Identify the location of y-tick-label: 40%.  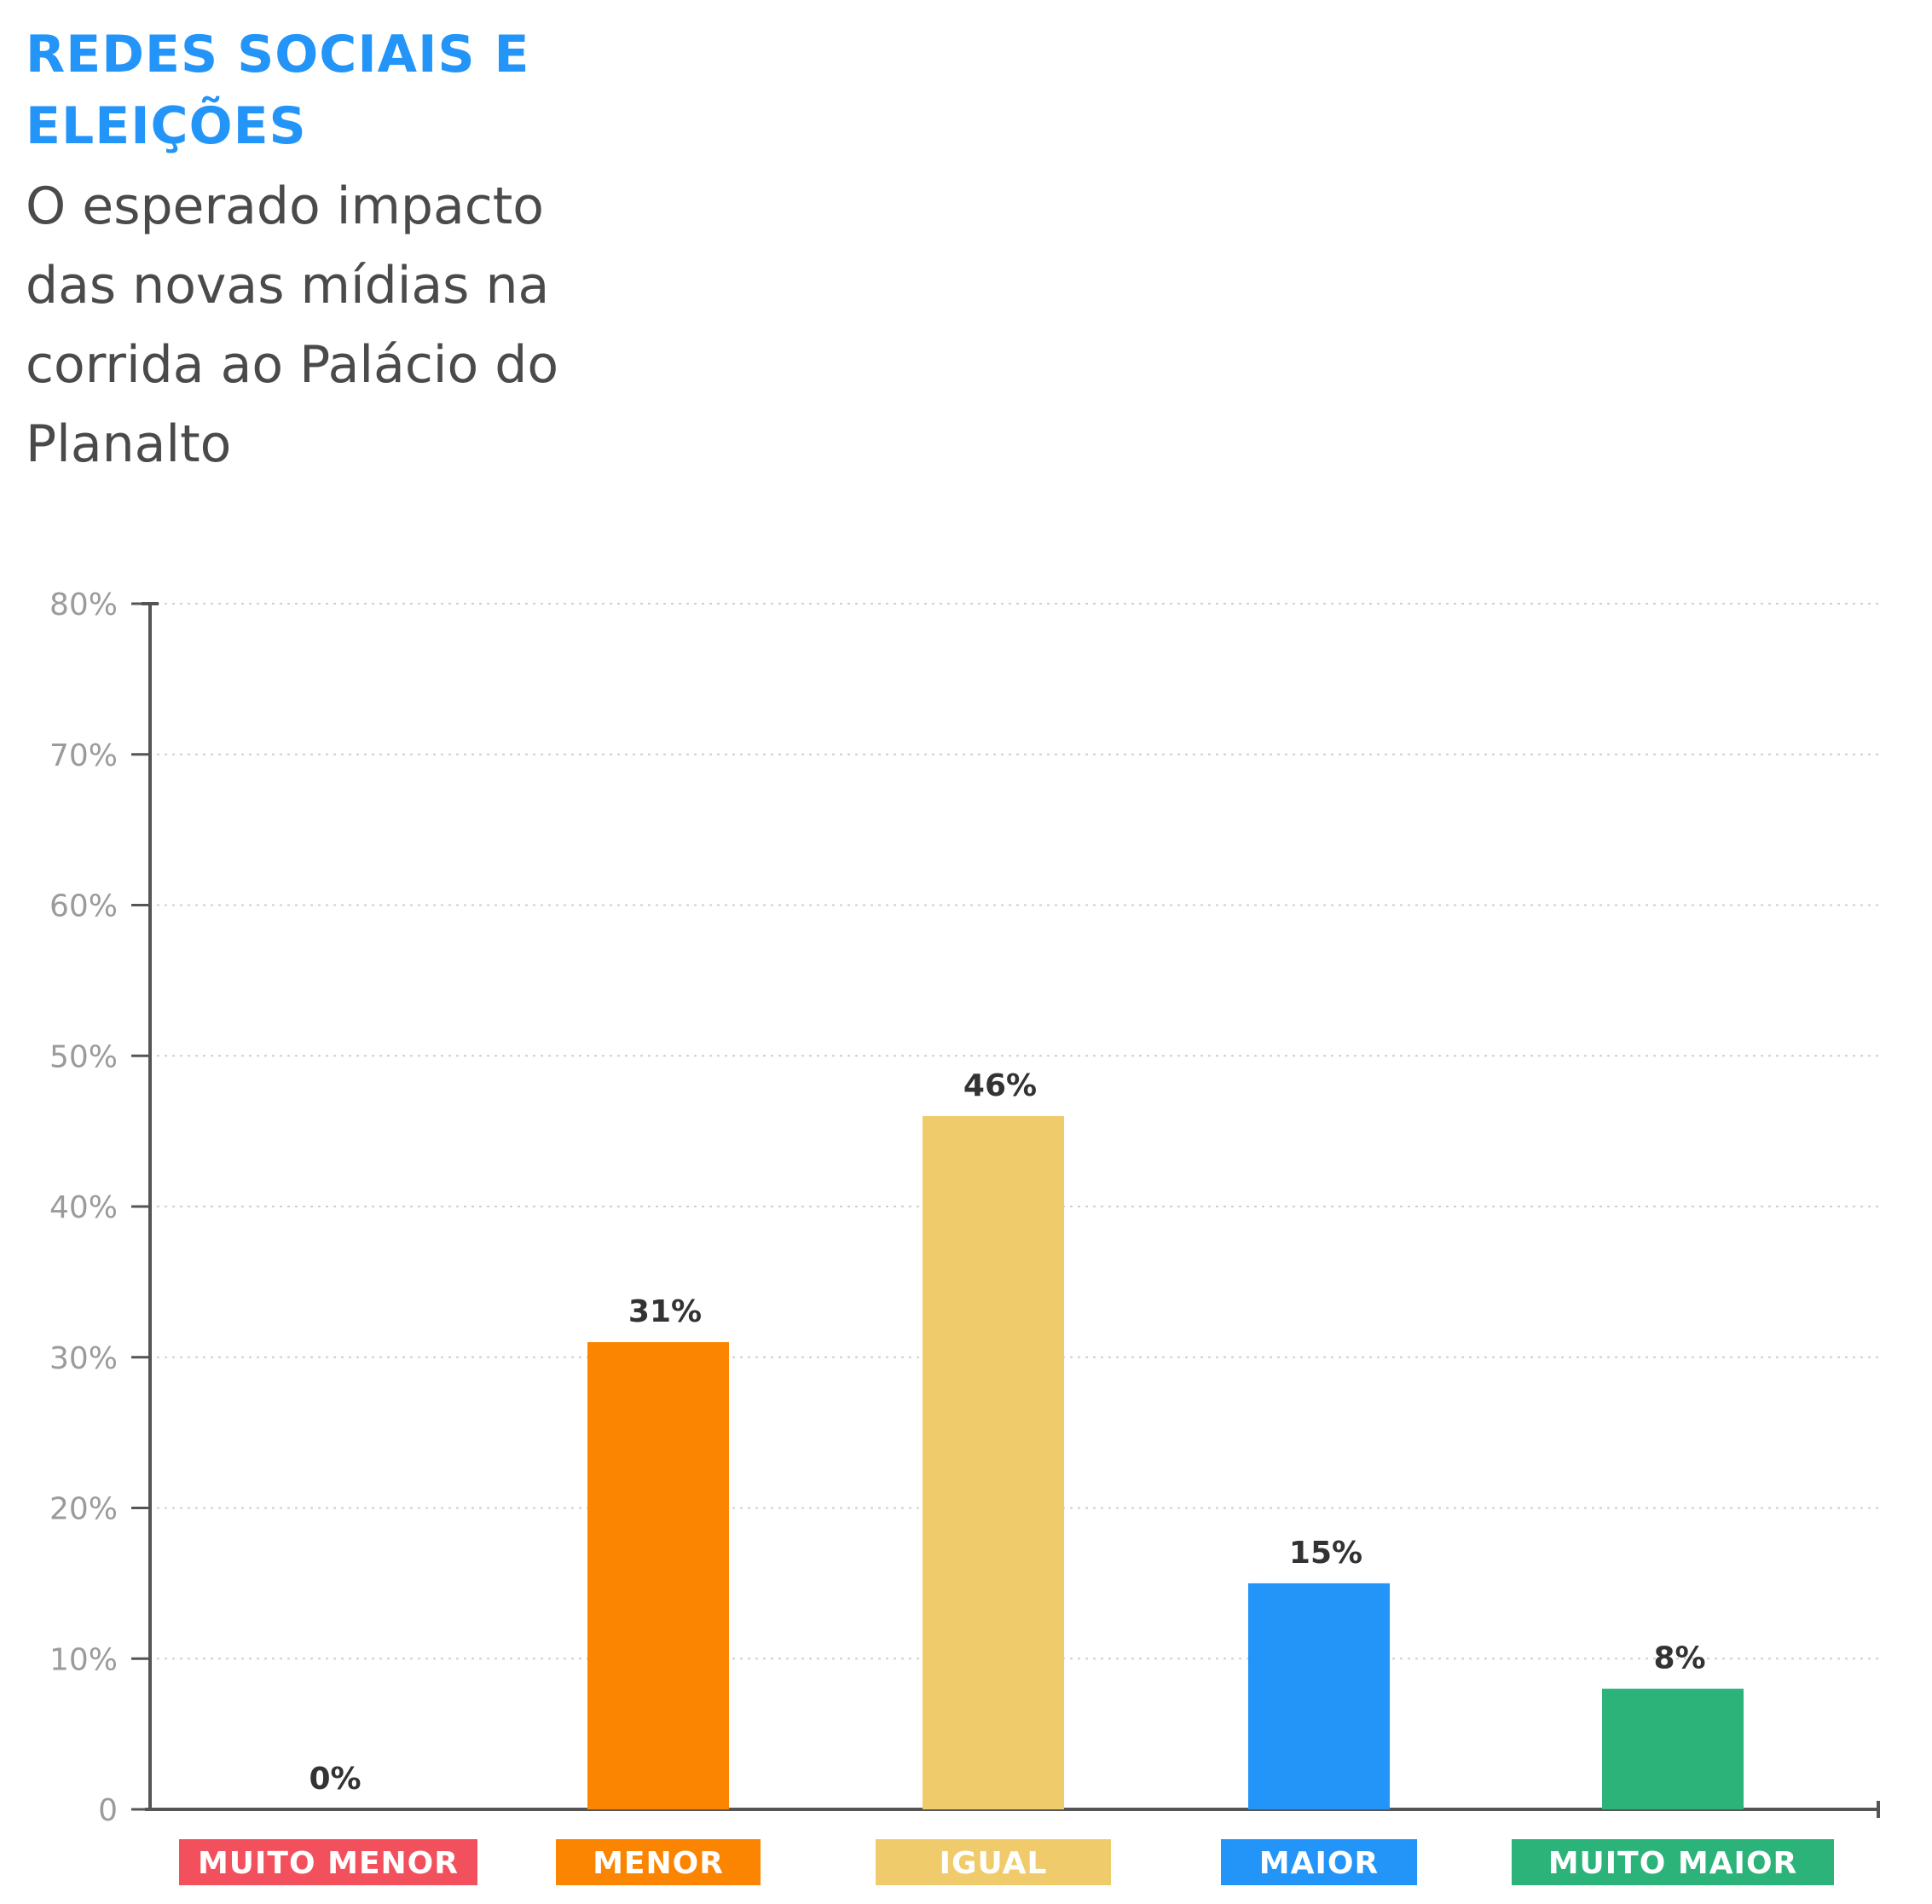
(83, 1208).